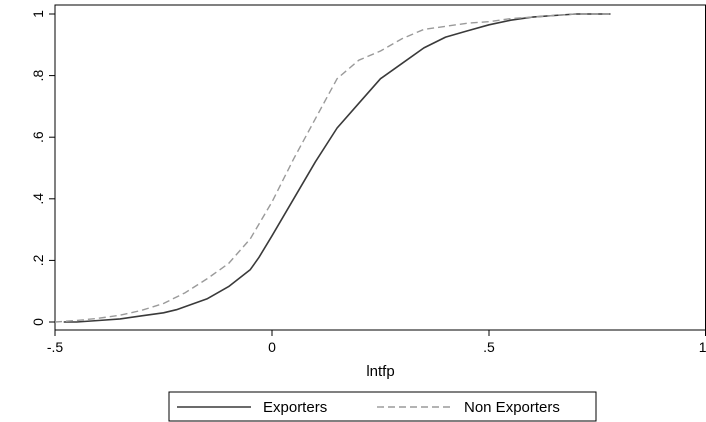 Image resolution: width=706 pixels, height=422 pixels. Describe the element at coordinates (512, 407) in the screenshot. I see `legend-label-2: Non Exporters` at that location.